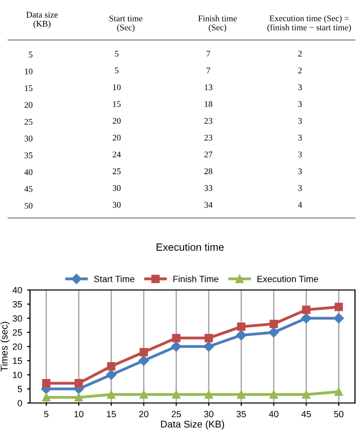 The width and height of the screenshot is (363, 437). I want to click on x-tick-label: 10, so click(79, 414).